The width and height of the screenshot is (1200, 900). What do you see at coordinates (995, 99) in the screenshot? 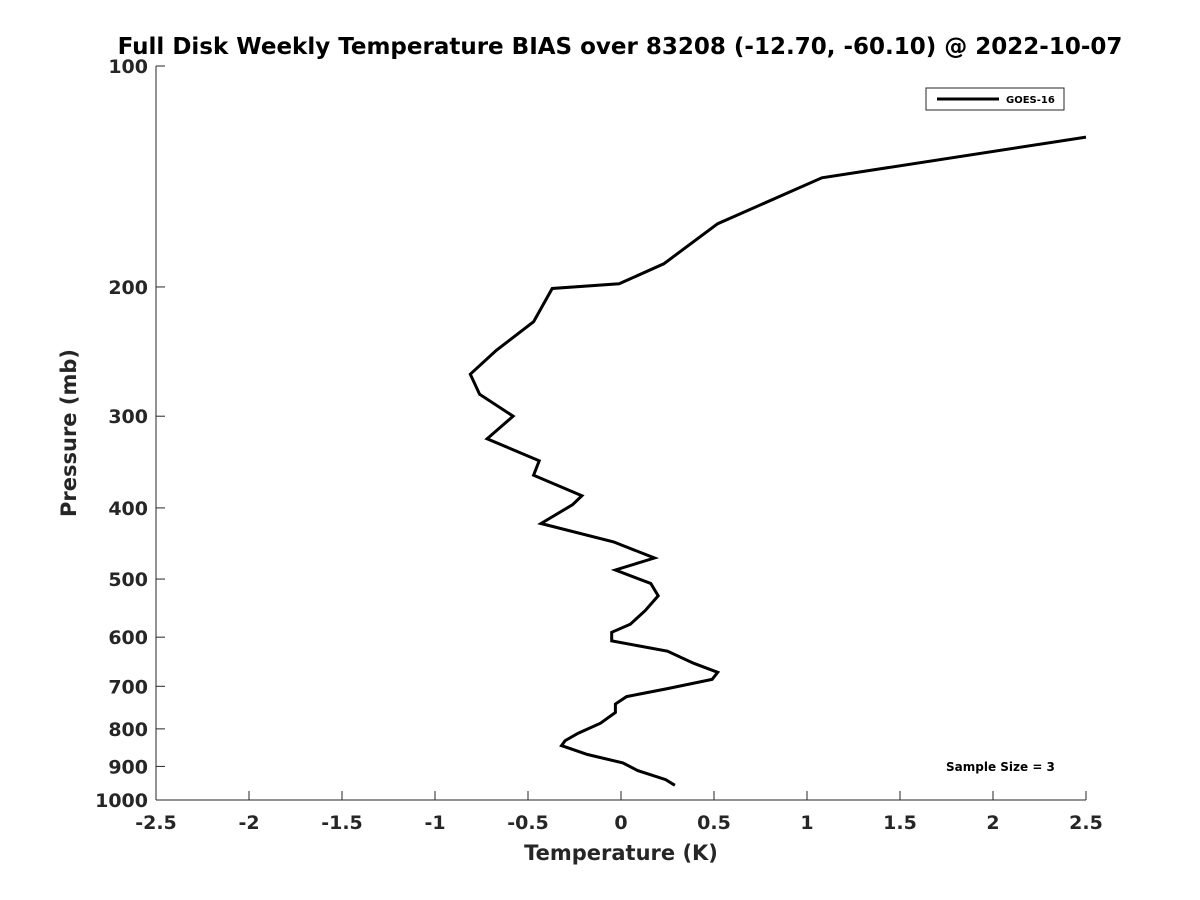
I see `legend: GOES-16` at bounding box center [995, 99].